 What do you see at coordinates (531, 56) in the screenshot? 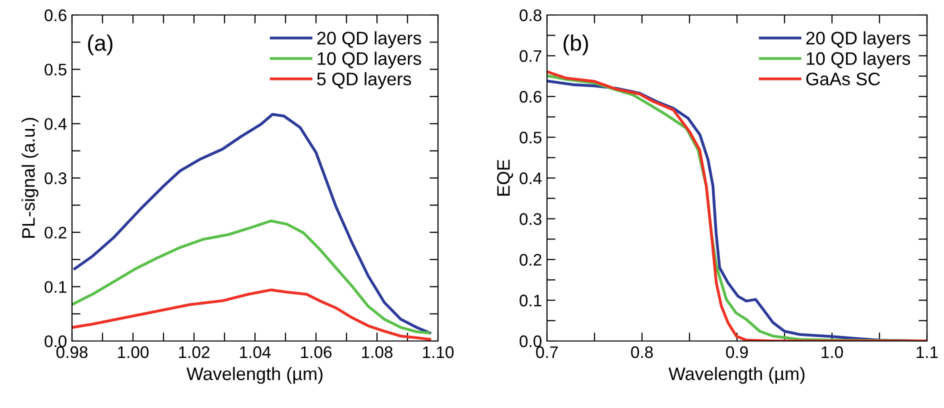
I see `y-tick-label: 0.7` at bounding box center [531, 56].